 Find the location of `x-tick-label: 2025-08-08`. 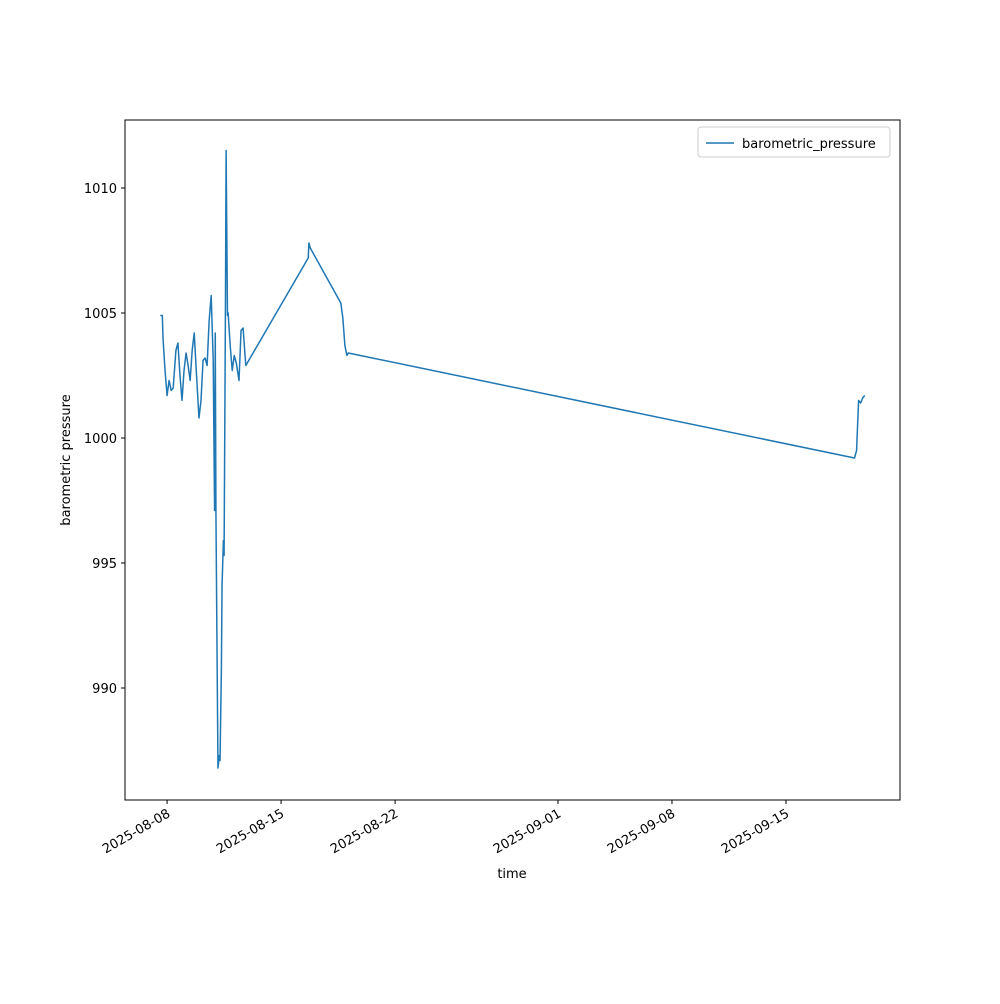

x-tick-label: 2025-08-08 is located at coordinates (136, 831).